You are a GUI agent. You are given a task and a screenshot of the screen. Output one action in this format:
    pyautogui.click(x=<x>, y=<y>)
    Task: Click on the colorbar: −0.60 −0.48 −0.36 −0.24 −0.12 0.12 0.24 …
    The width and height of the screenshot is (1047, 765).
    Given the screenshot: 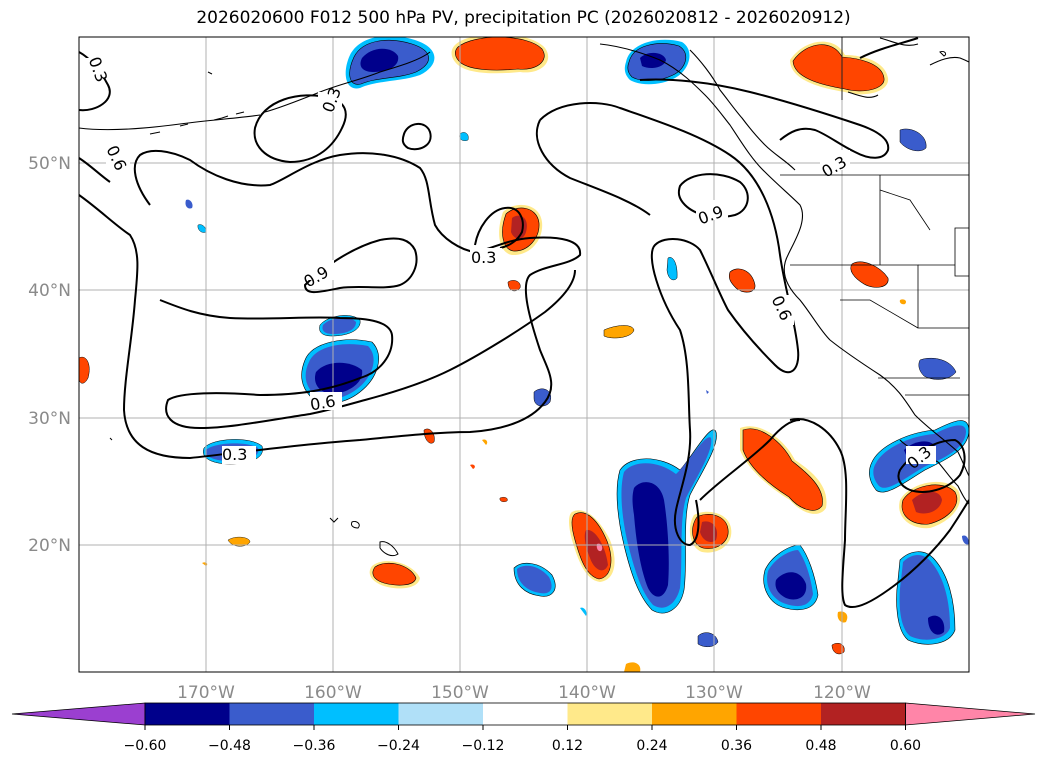 What is the action you would take?
    pyautogui.click(x=523, y=728)
    